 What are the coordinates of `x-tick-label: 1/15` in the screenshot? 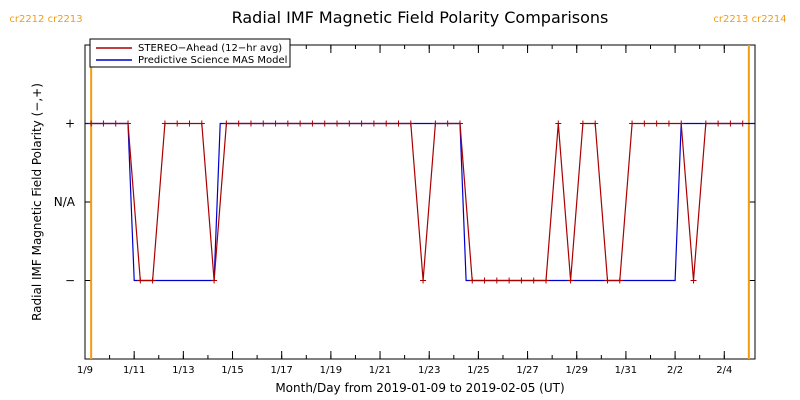 It's located at (232, 370).